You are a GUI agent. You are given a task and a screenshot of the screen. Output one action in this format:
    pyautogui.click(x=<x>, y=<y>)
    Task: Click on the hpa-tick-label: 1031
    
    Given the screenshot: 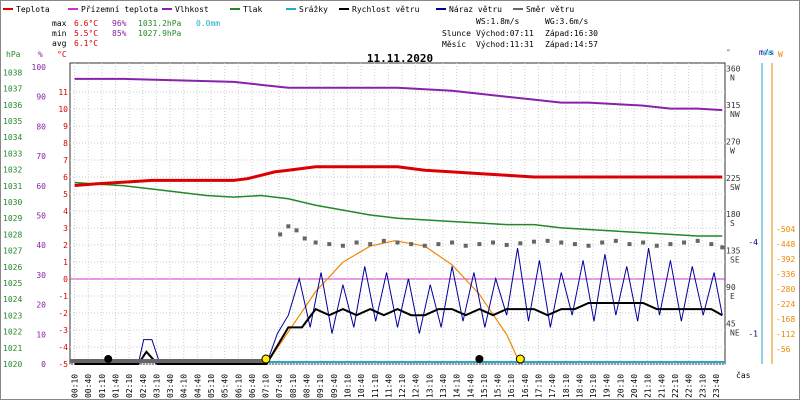 What is the action you would take?
    pyautogui.click(x=12, y=186)
    